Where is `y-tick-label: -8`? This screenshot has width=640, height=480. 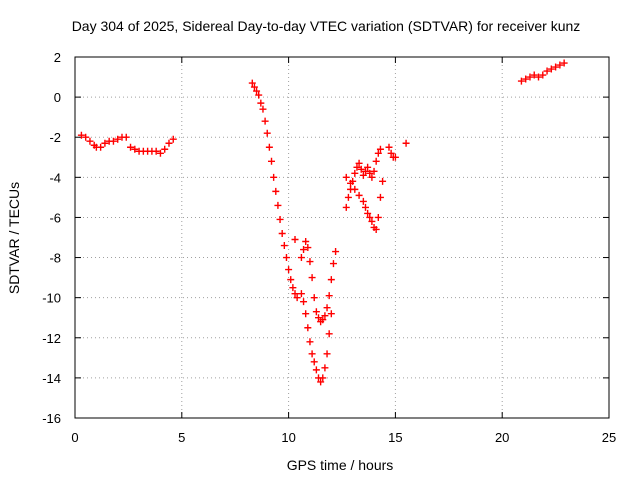
y-tick-label: -8 is located at coordinates (55, 258).